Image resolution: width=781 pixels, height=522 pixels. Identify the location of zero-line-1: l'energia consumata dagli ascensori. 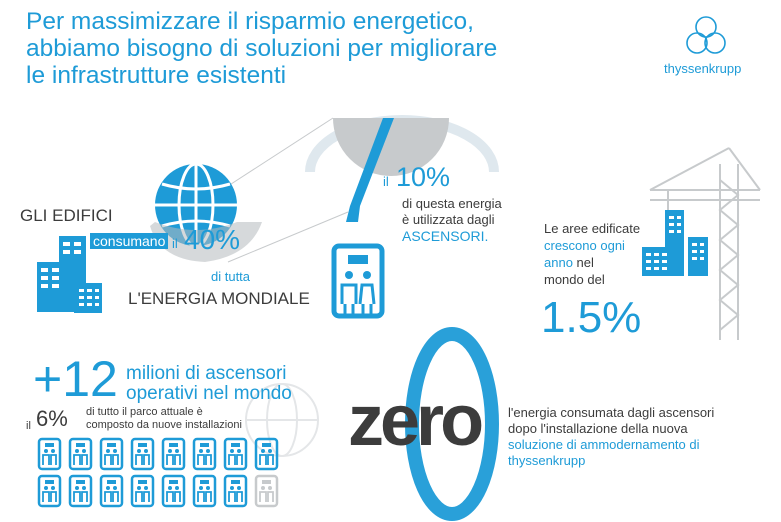
(611, 412).